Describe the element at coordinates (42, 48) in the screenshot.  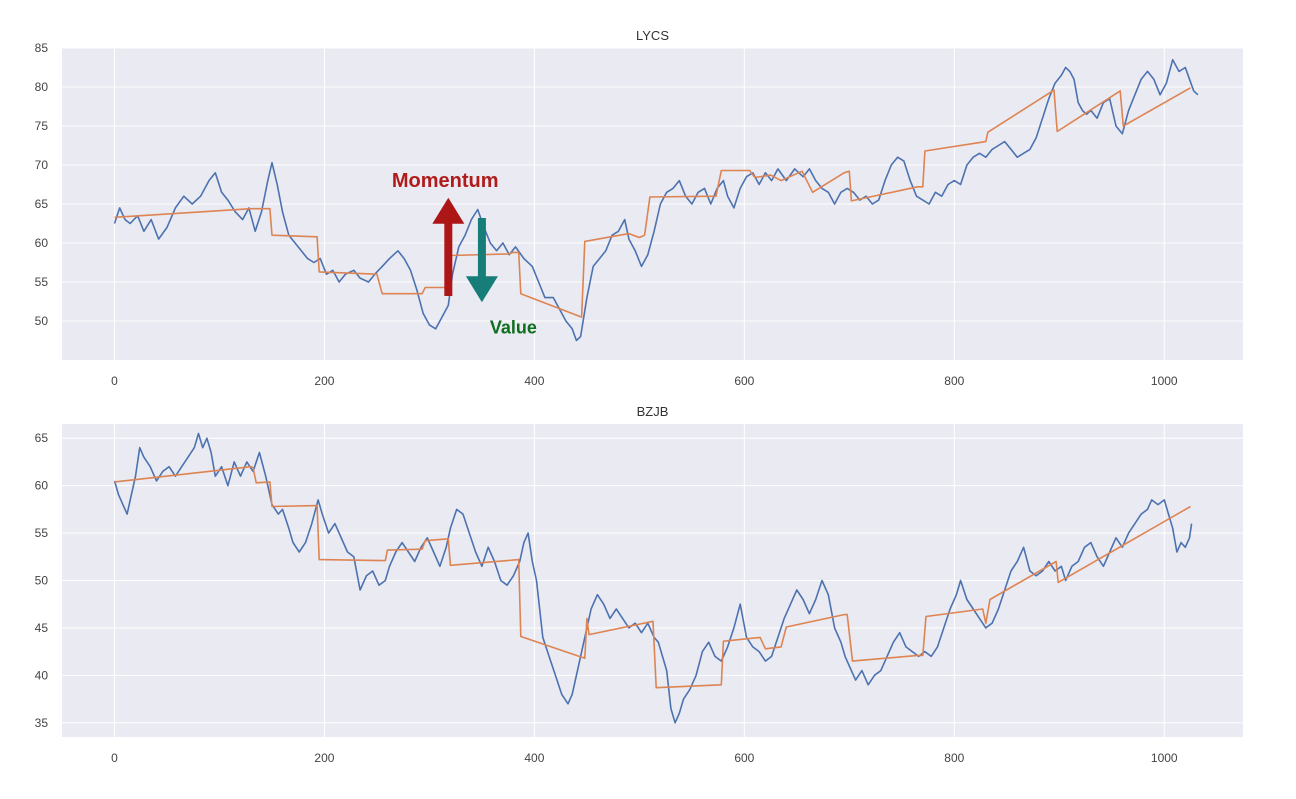
I see `y-tick-label: 85` at that location.